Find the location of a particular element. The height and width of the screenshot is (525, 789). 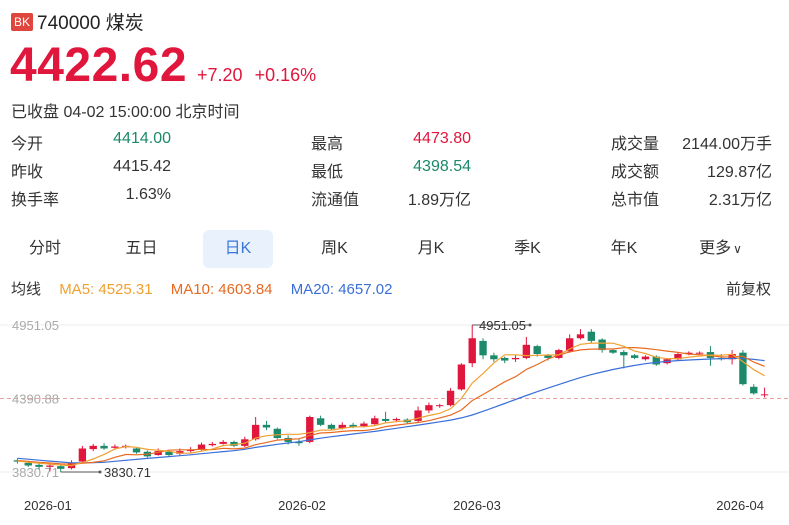

tab-label: 月K is located at coordinates (431, 248).